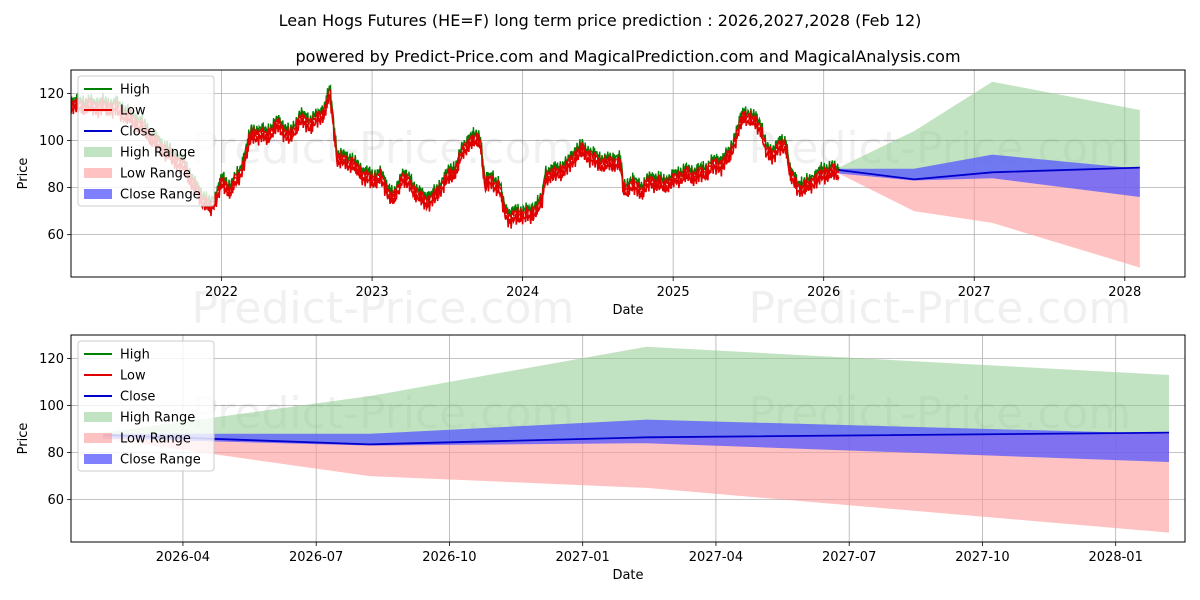 This screenshot has height=600, width=1200. What do you see at coordinates (982, 557) in the screenshot?
I see `x-tick-label: 2027-10` at bounding box center [982, 557].